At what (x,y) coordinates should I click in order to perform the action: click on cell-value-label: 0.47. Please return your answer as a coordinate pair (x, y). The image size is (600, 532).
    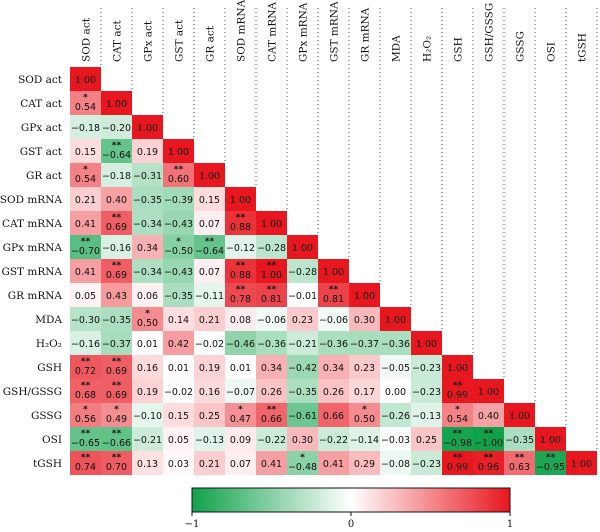
    Looking at the image, I should click on (240, 419).